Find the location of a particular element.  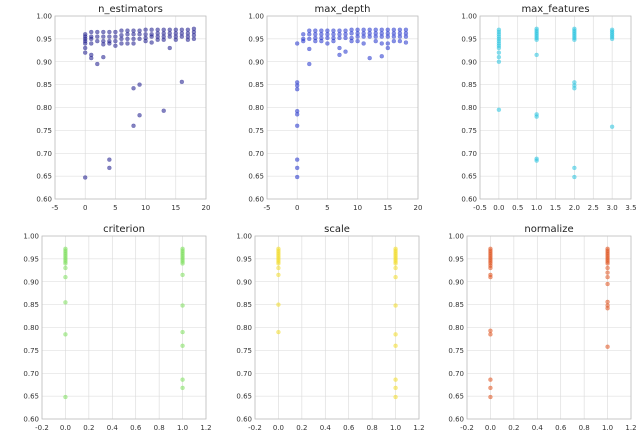

x-tick-label: -5 is located at coordinates (55, 208).